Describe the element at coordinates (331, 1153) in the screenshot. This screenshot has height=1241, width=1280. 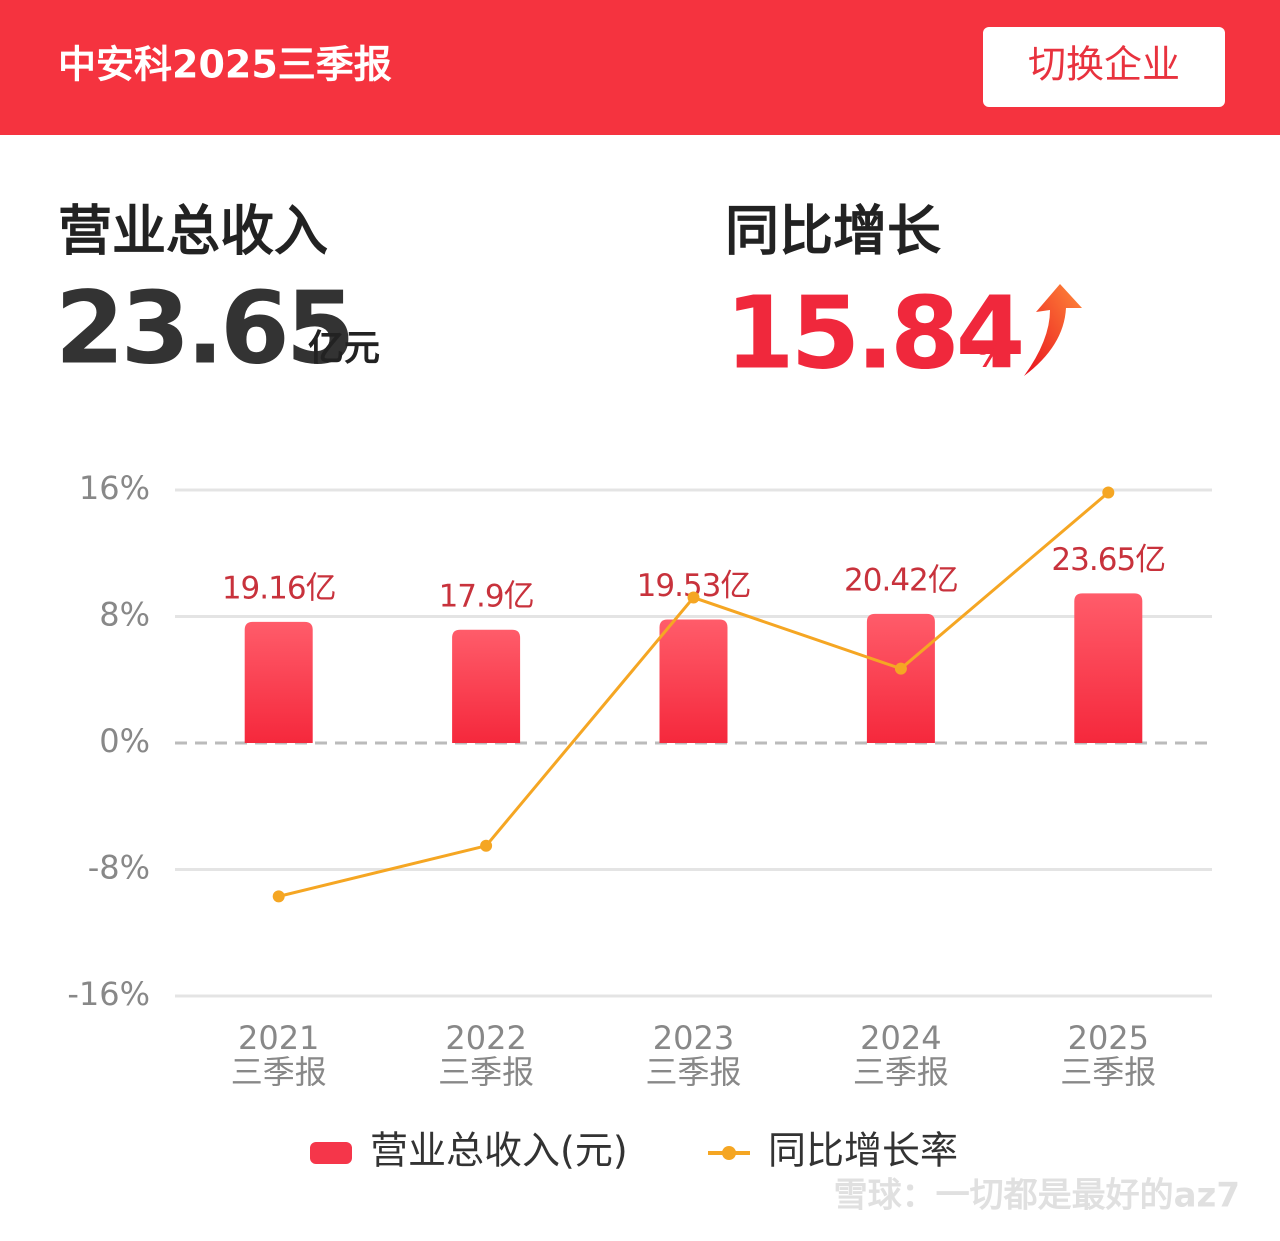
I see `legend-swatch` at that location.